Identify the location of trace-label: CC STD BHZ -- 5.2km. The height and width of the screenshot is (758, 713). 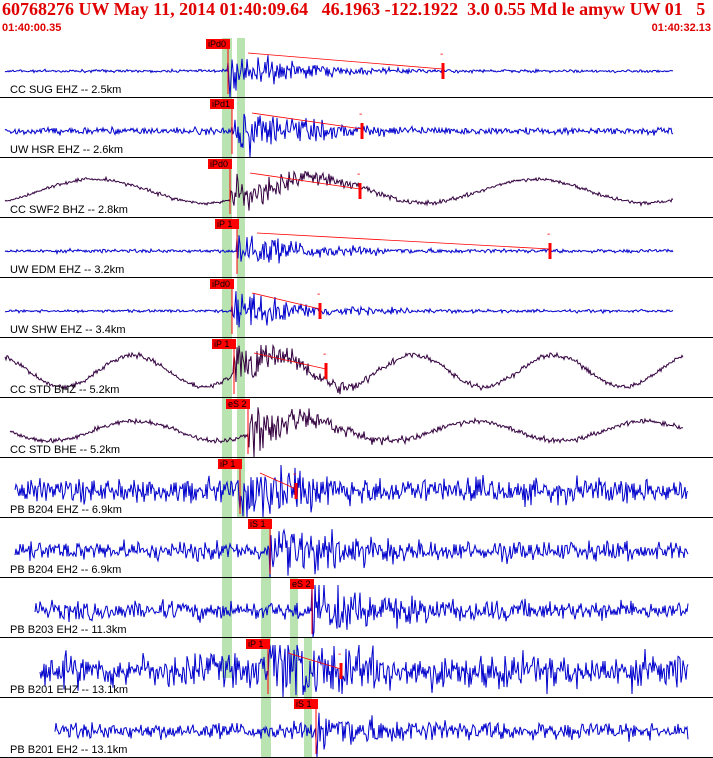
(64, 390).